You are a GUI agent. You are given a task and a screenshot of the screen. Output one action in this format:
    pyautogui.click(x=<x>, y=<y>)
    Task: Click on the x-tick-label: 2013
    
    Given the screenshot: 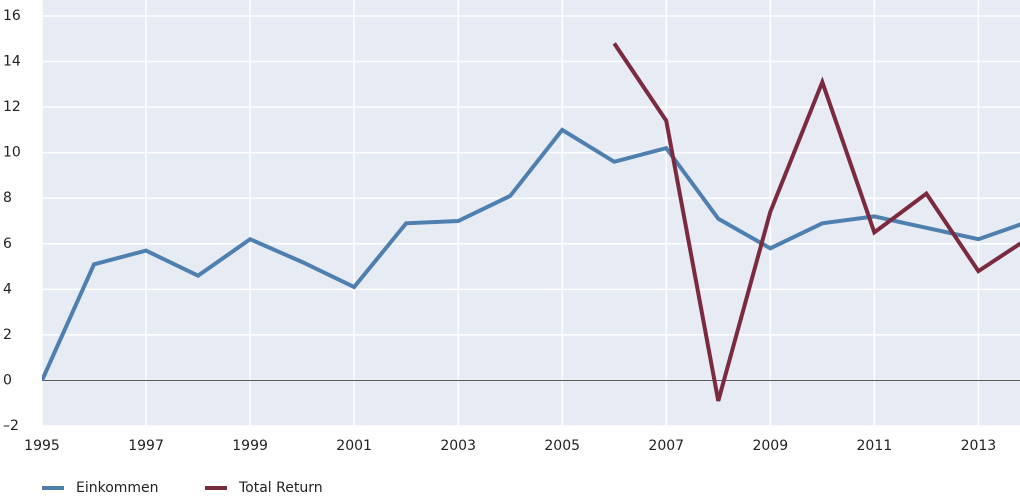 What is the action you would take?
    pyautogui.click(x=979, y=446)
    